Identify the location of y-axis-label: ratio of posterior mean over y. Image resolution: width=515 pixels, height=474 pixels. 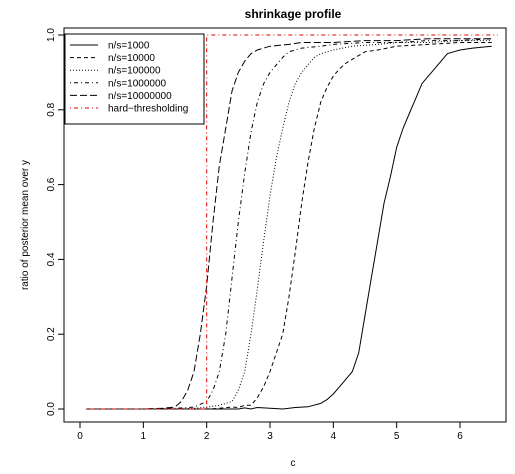
(25, 225).